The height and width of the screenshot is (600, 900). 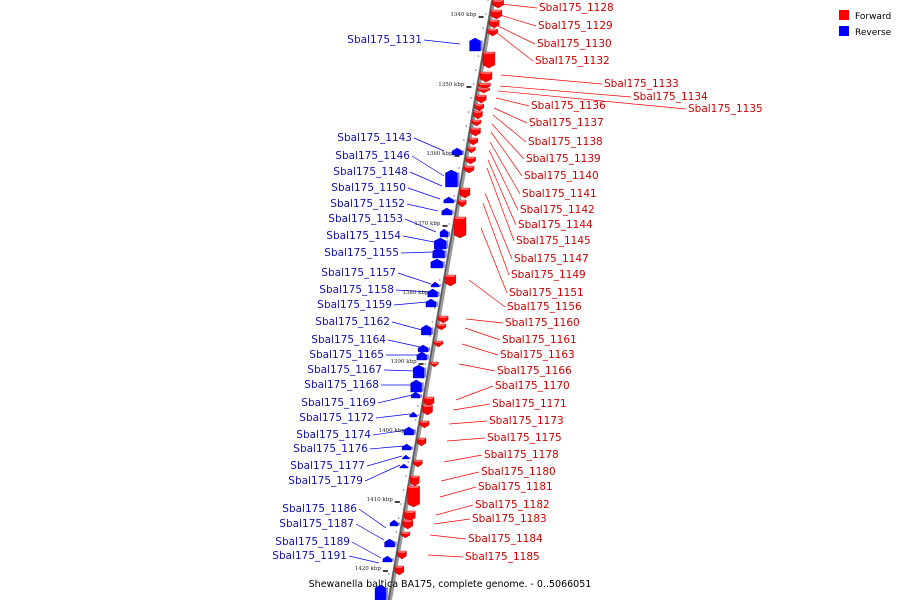 I want to click on forward-gene-label: Sbal175_1182, so click(x=512, y=505).